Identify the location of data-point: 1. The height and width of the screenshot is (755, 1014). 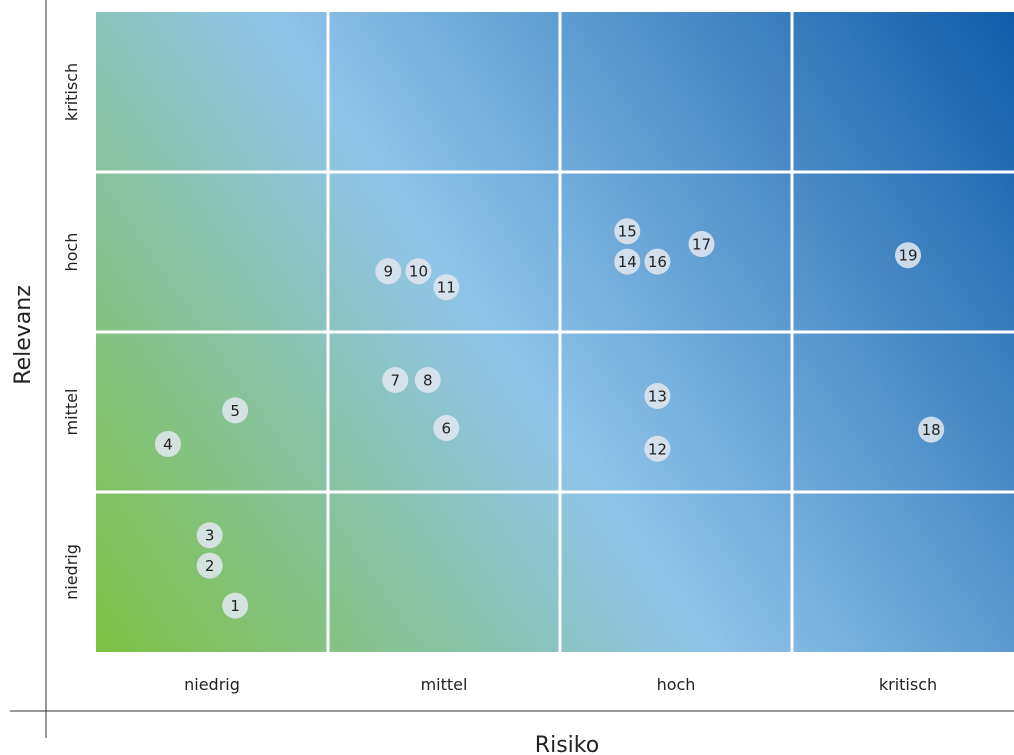
(235, 605).